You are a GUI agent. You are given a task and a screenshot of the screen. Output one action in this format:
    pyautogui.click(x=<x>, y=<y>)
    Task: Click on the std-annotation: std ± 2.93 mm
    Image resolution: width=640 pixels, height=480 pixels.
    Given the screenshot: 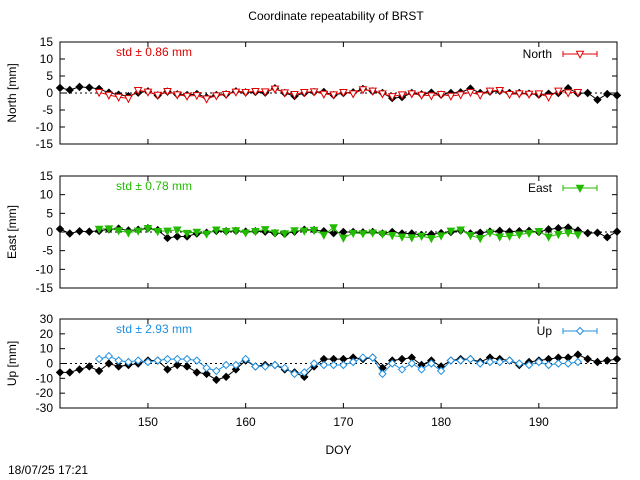 What is the action you would take?
    pyautogui.click(x=154, y=329)
    